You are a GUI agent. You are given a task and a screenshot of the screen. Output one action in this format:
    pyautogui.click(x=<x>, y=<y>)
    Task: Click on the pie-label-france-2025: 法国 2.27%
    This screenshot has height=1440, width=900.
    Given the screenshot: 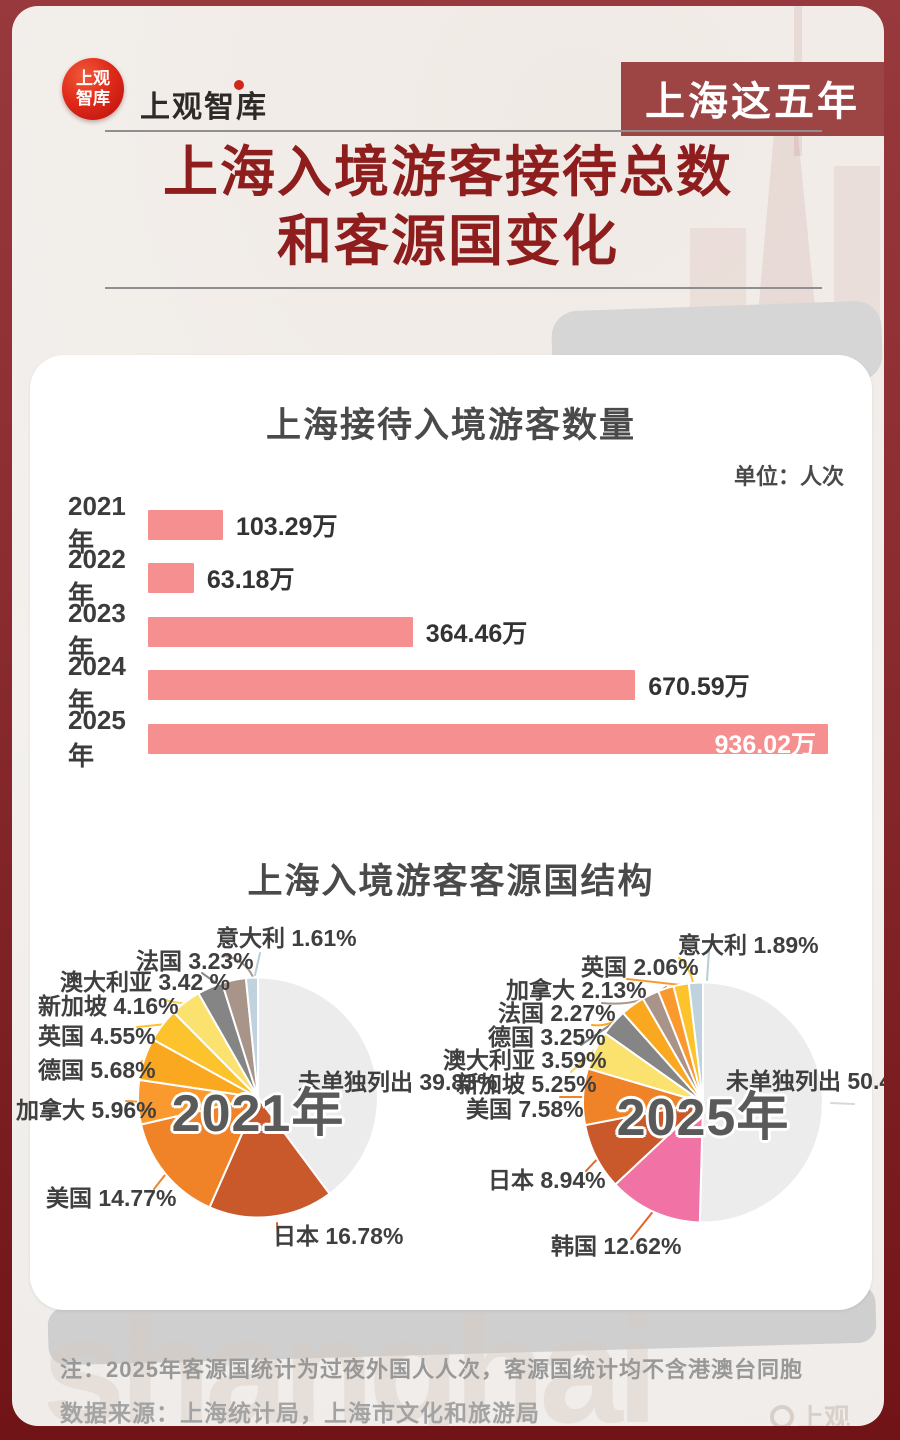 What is the action you would take?
    pyautogui.click(x=557, y=1013)
    